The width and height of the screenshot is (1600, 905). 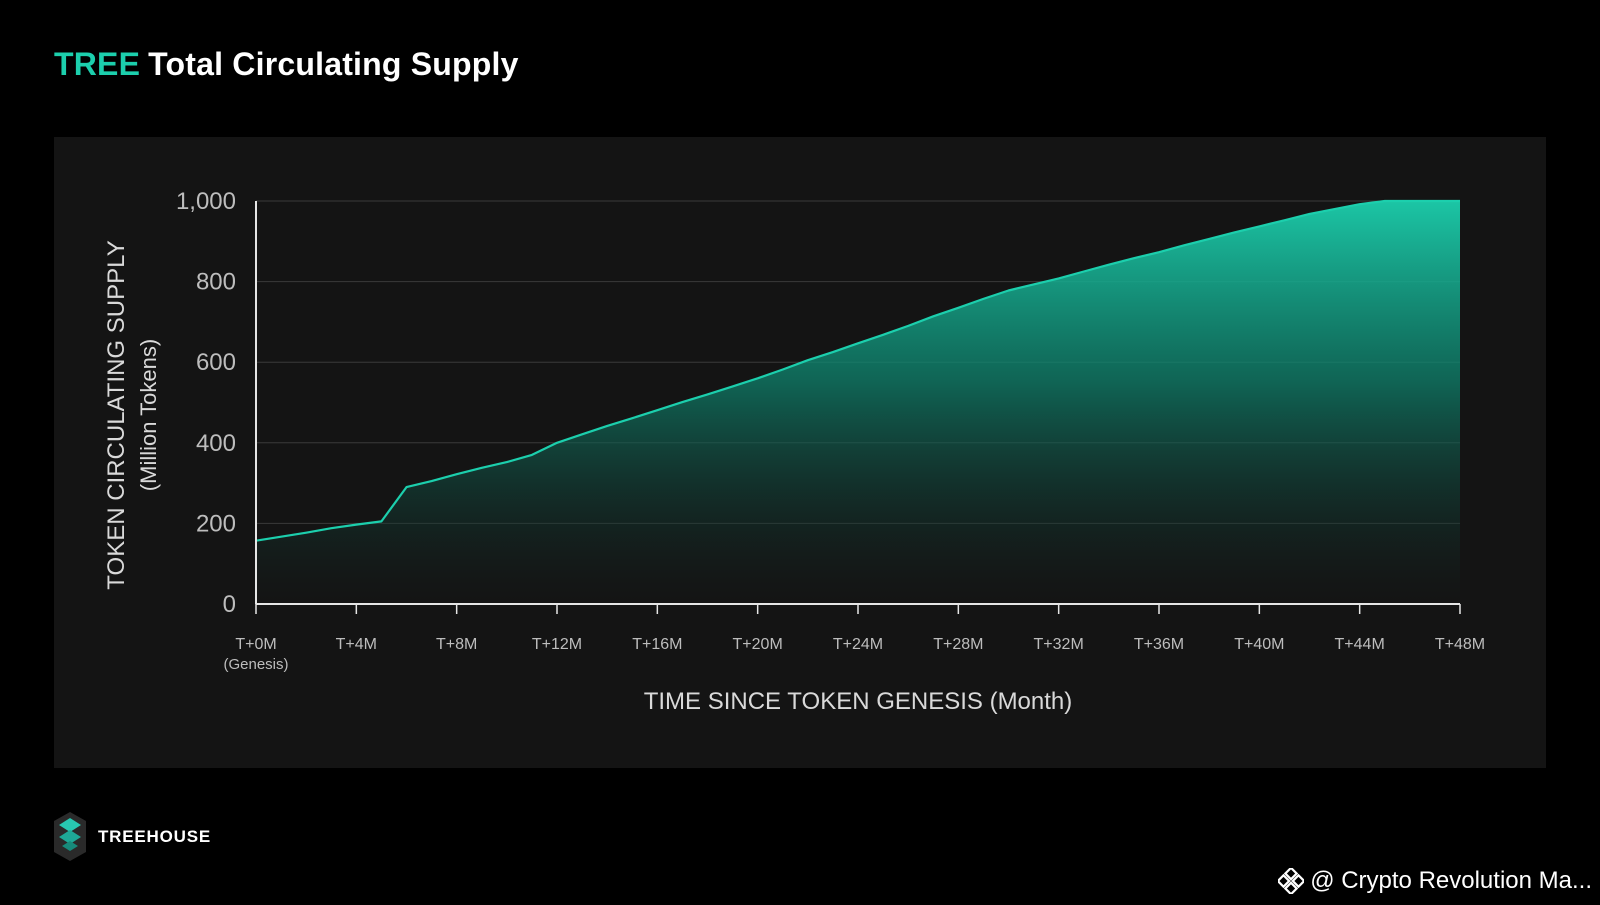 What do you see at coordinates (216, 443) in the screenshot?
I see `y-tick-label-2: 400` at bounding box center [216, 443].